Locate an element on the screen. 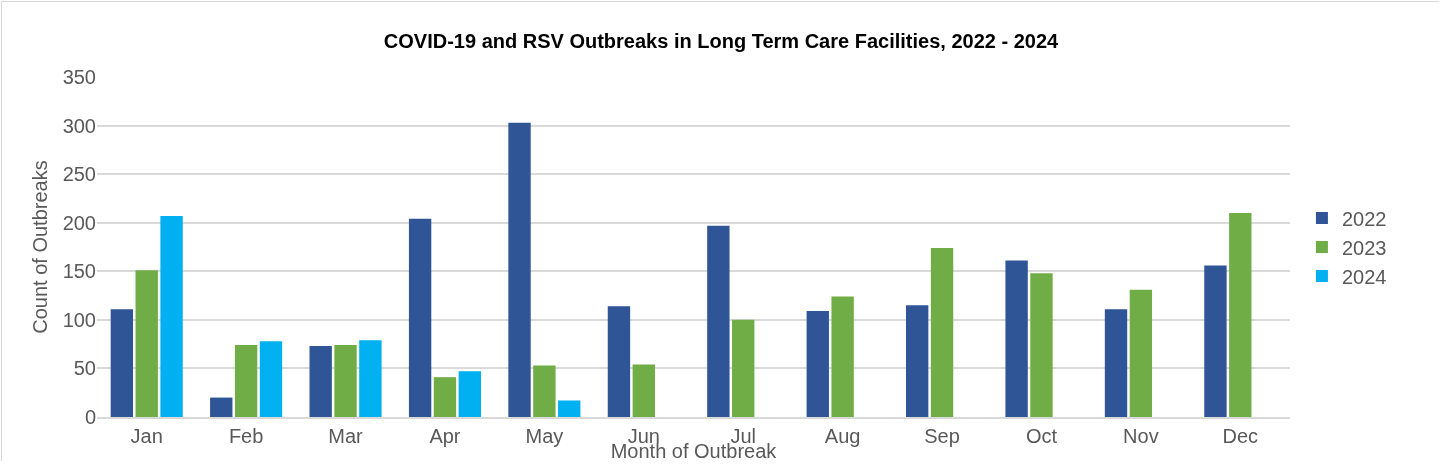  y-tick-label: 50 is located at coordinates (84, 368).